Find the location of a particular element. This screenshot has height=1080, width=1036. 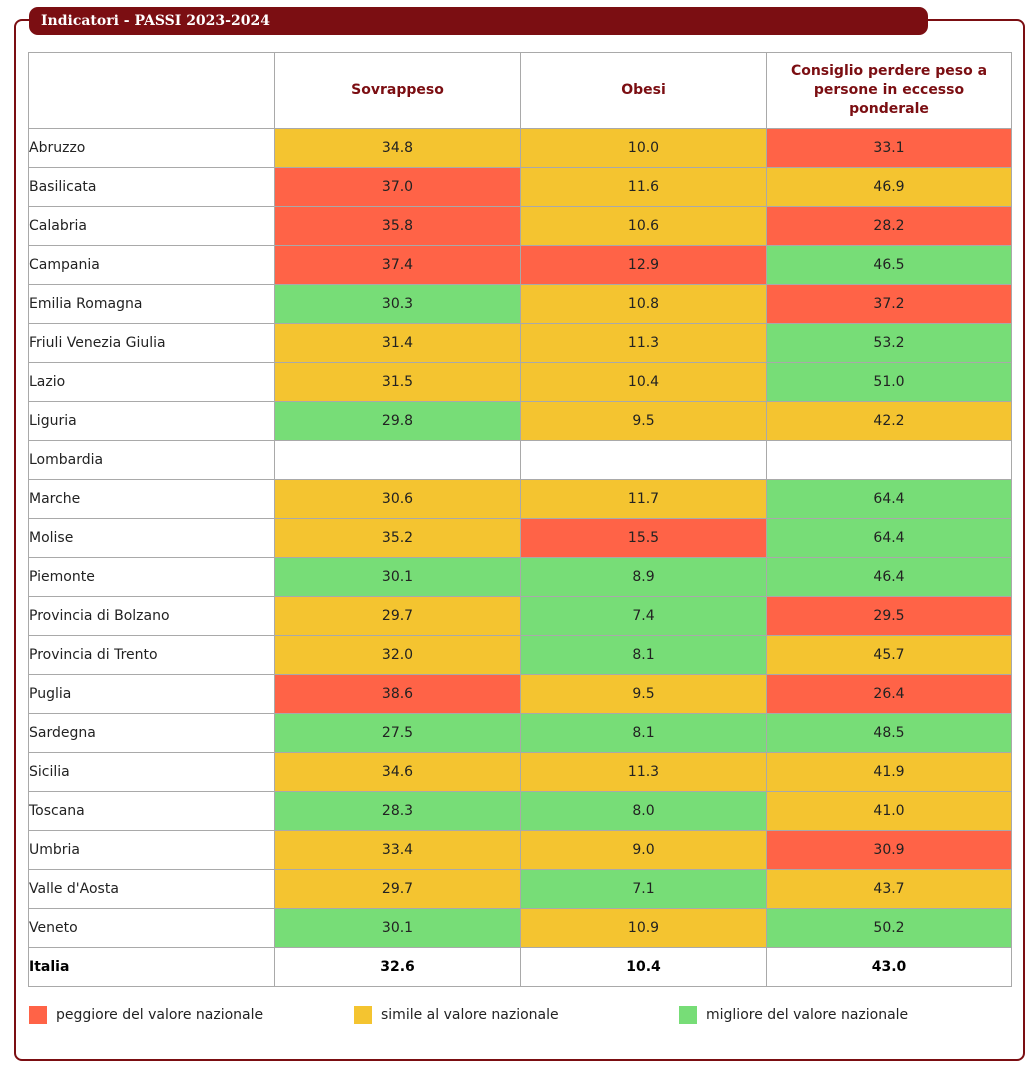

table-row: Friuli Venezia Giulia 31.4 11.3 53.2 is located at coordinates (520, 343).